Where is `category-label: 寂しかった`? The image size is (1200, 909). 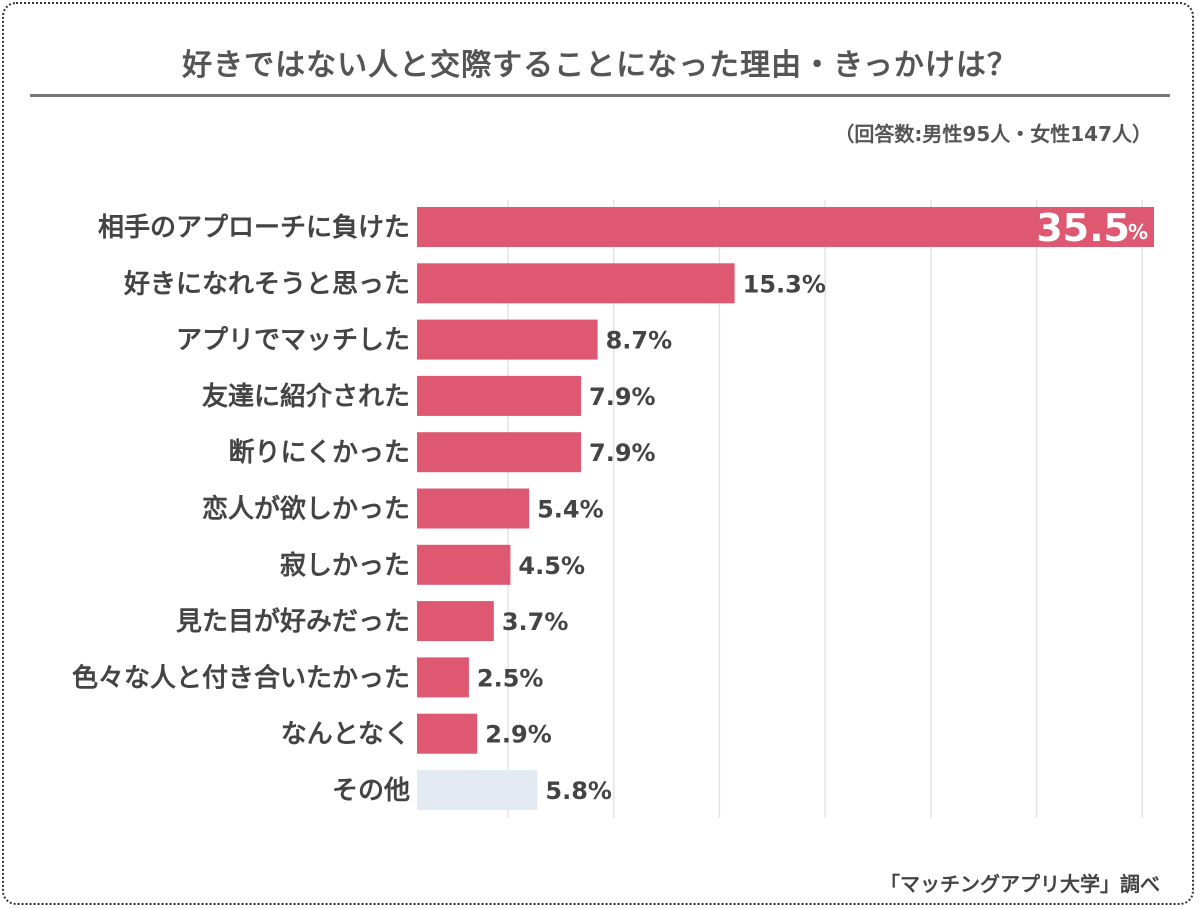 category-label: 寂しかった is located at coordinates (345, 565).